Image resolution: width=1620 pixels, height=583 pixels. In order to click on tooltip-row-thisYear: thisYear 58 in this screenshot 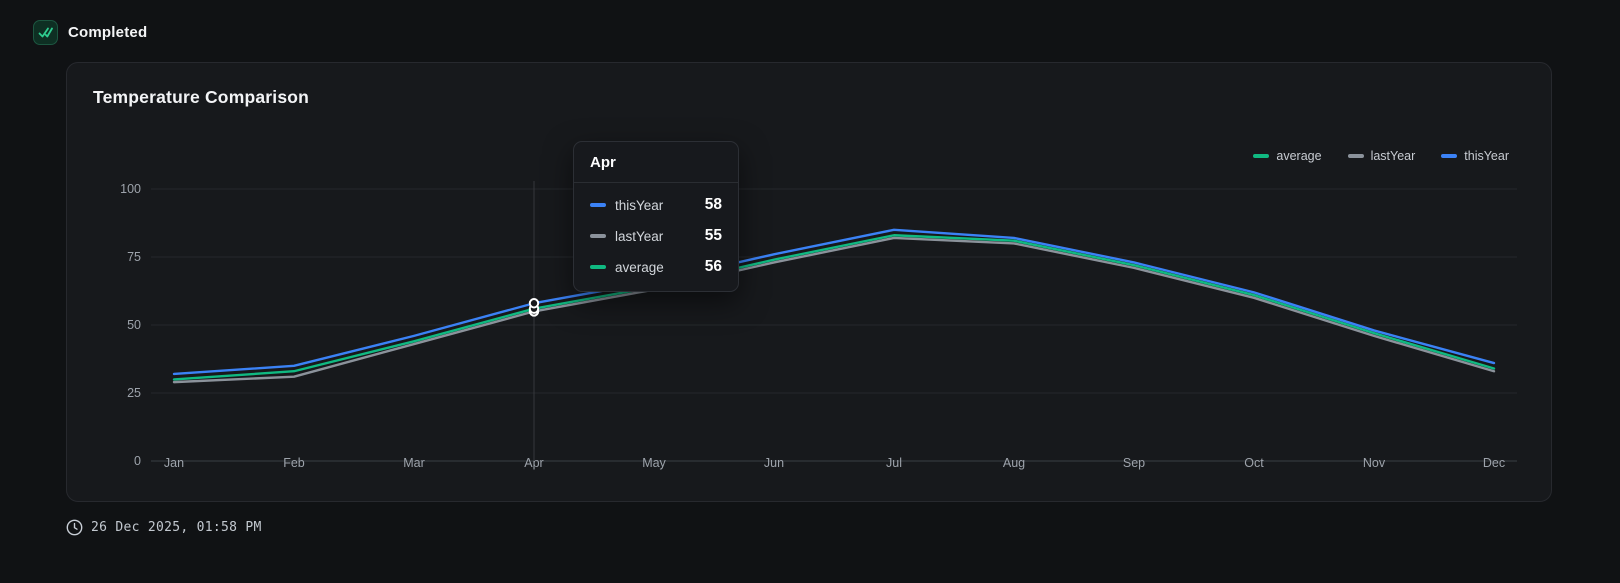, I will do `click(656, 205)`.